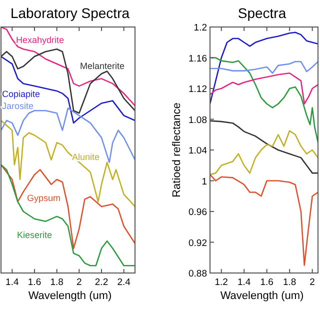  What do you see at coordinates (44, 198) in the screenshot?
I see `series-label: Gypsum` at bounding box center [44, 198].